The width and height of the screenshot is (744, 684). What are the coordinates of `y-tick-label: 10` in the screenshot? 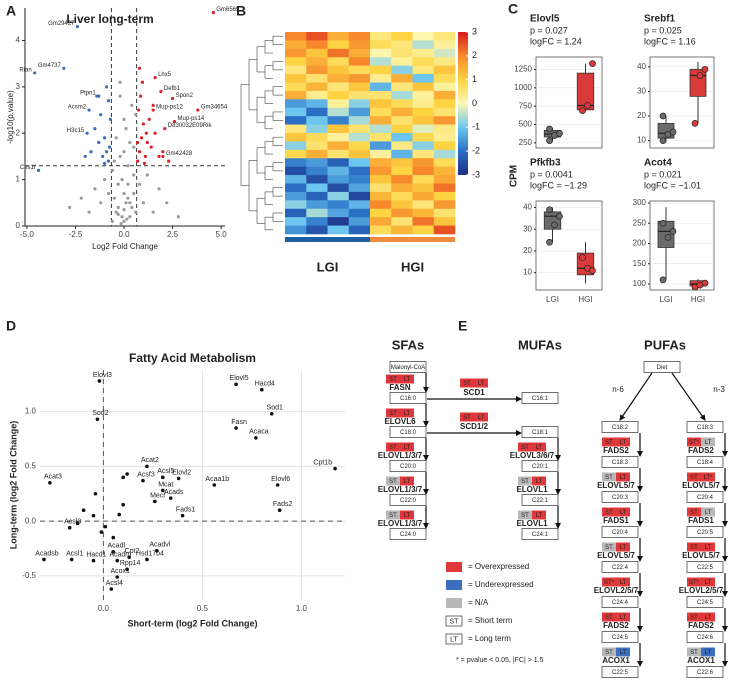 It's located at (527, 272).